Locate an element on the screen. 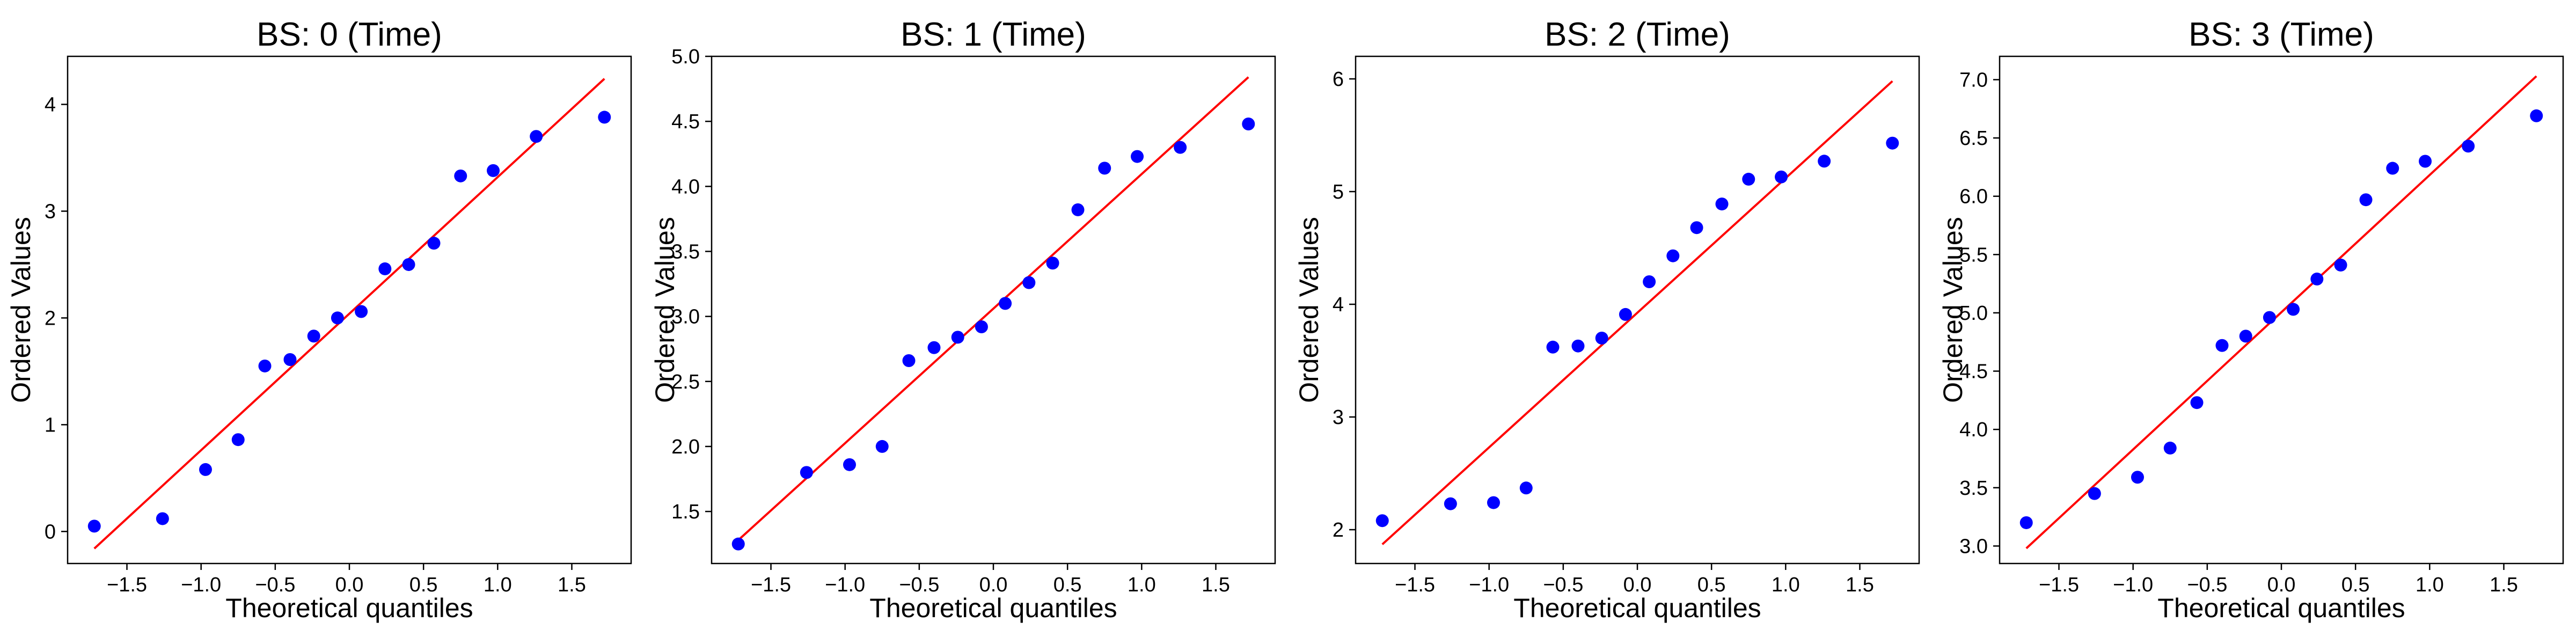  y-tick-label: 6.0 is located at coordinates (1973, 197).